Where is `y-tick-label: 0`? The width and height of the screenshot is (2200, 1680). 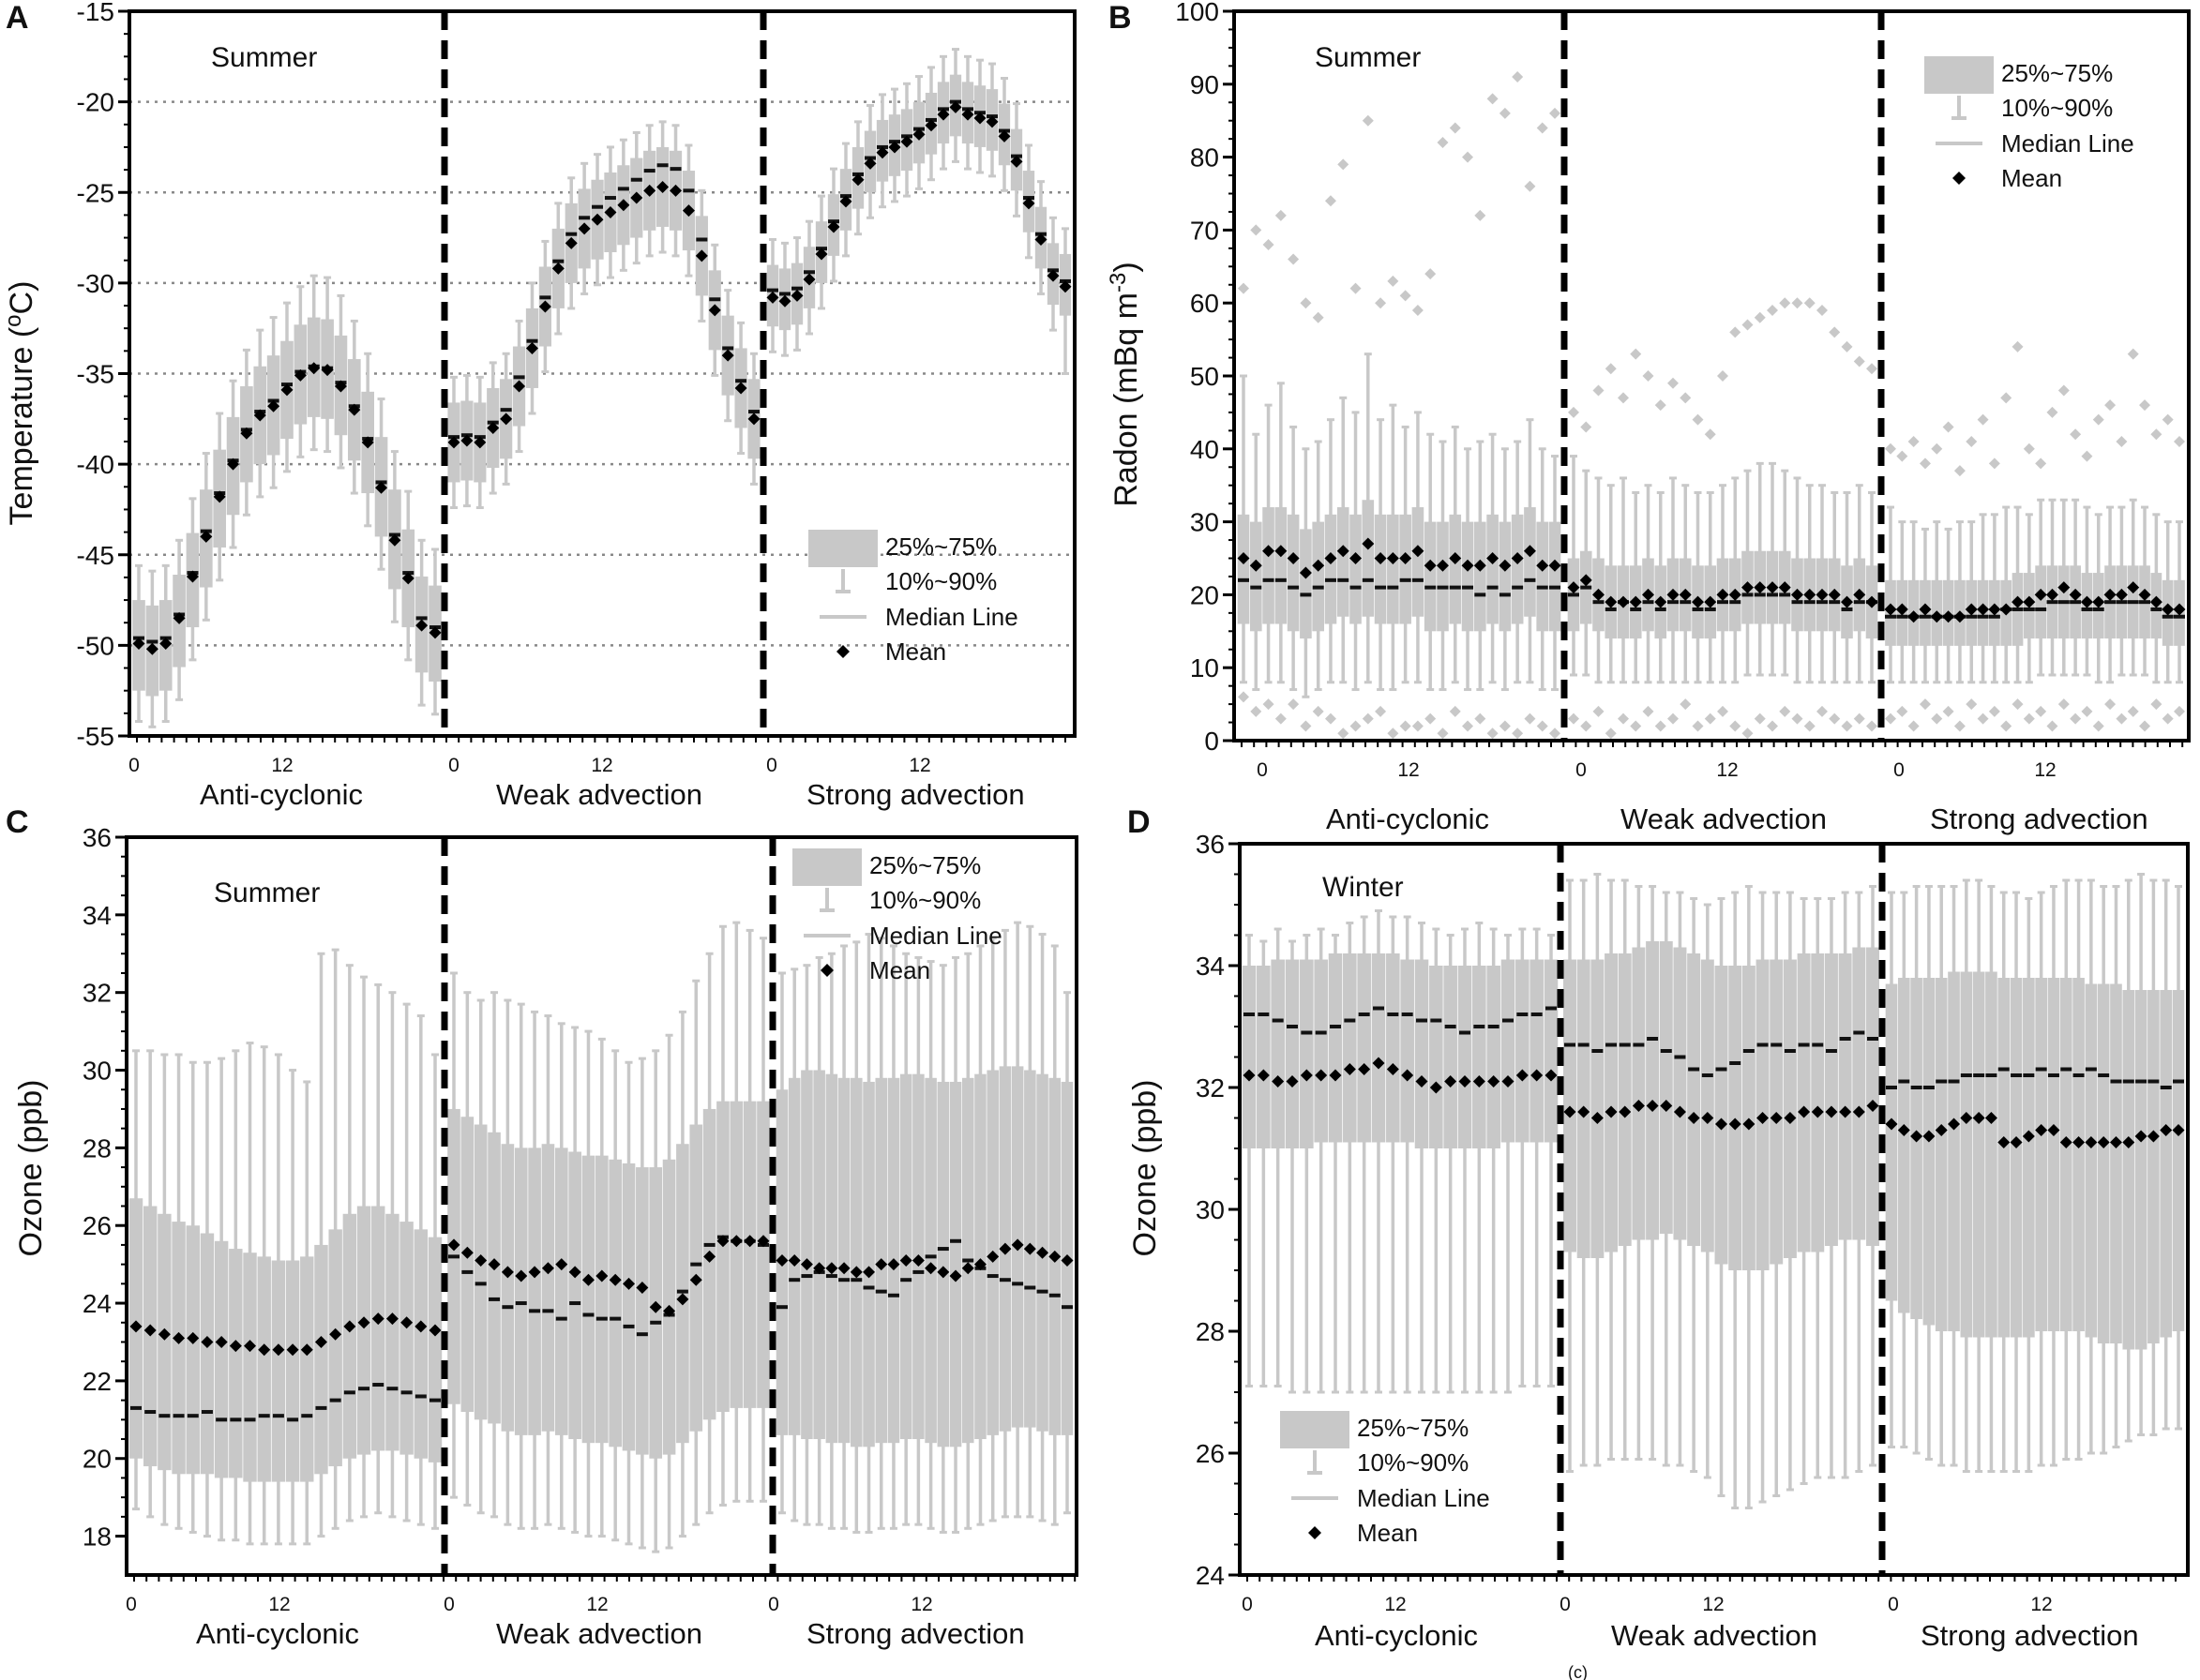
y-tick-label: 0 is located at coordinates (1211, 741).